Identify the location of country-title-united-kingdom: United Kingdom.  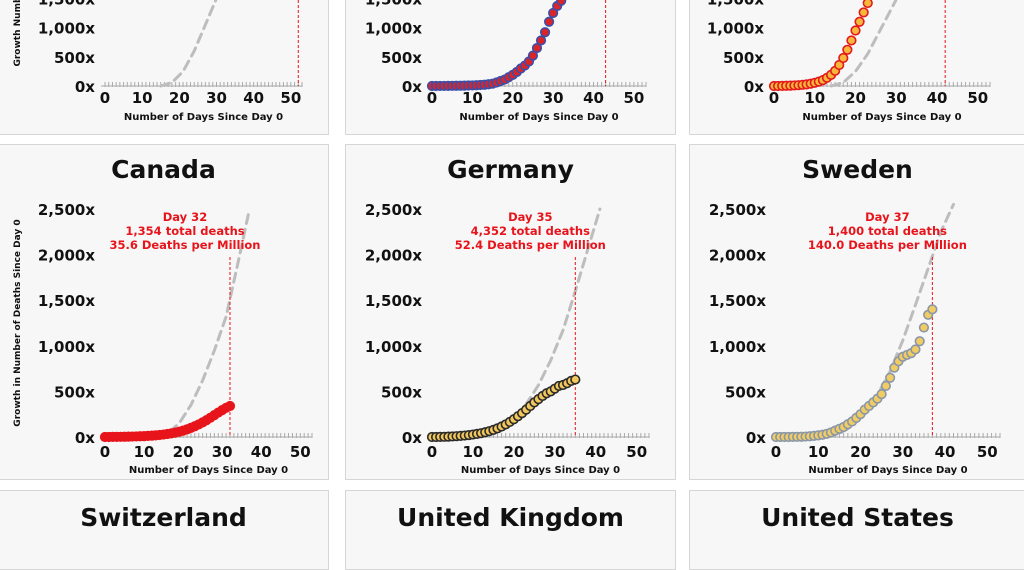
(510, 517).